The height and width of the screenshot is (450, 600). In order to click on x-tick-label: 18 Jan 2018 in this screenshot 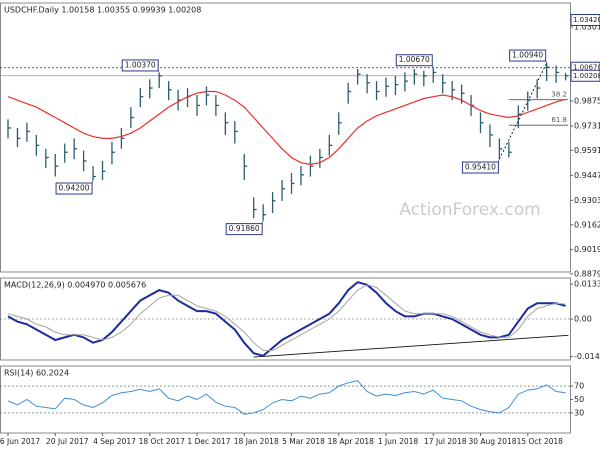, I will do `click(256, 441)`.